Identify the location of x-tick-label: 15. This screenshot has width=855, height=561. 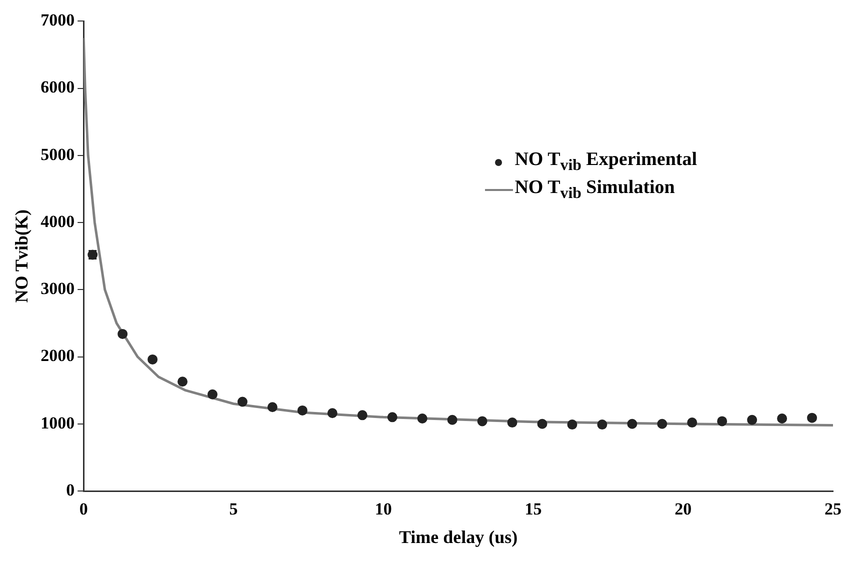
(533, 509).